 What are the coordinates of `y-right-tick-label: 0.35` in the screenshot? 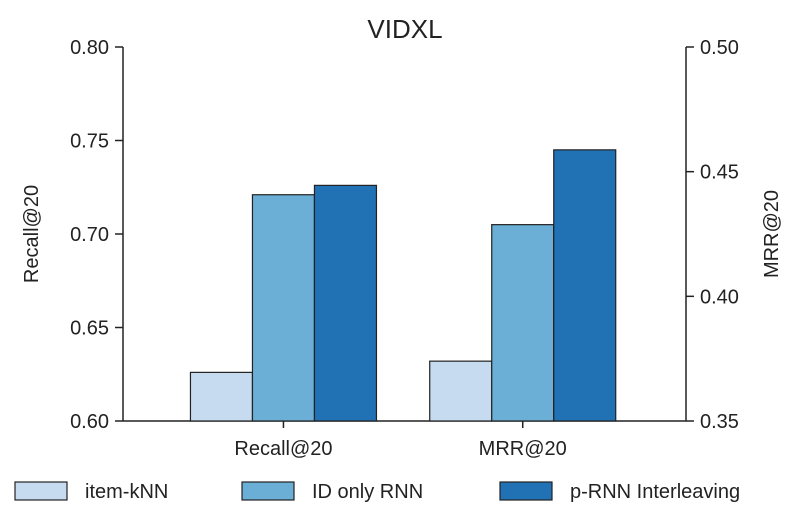 It's located at (719, 422).